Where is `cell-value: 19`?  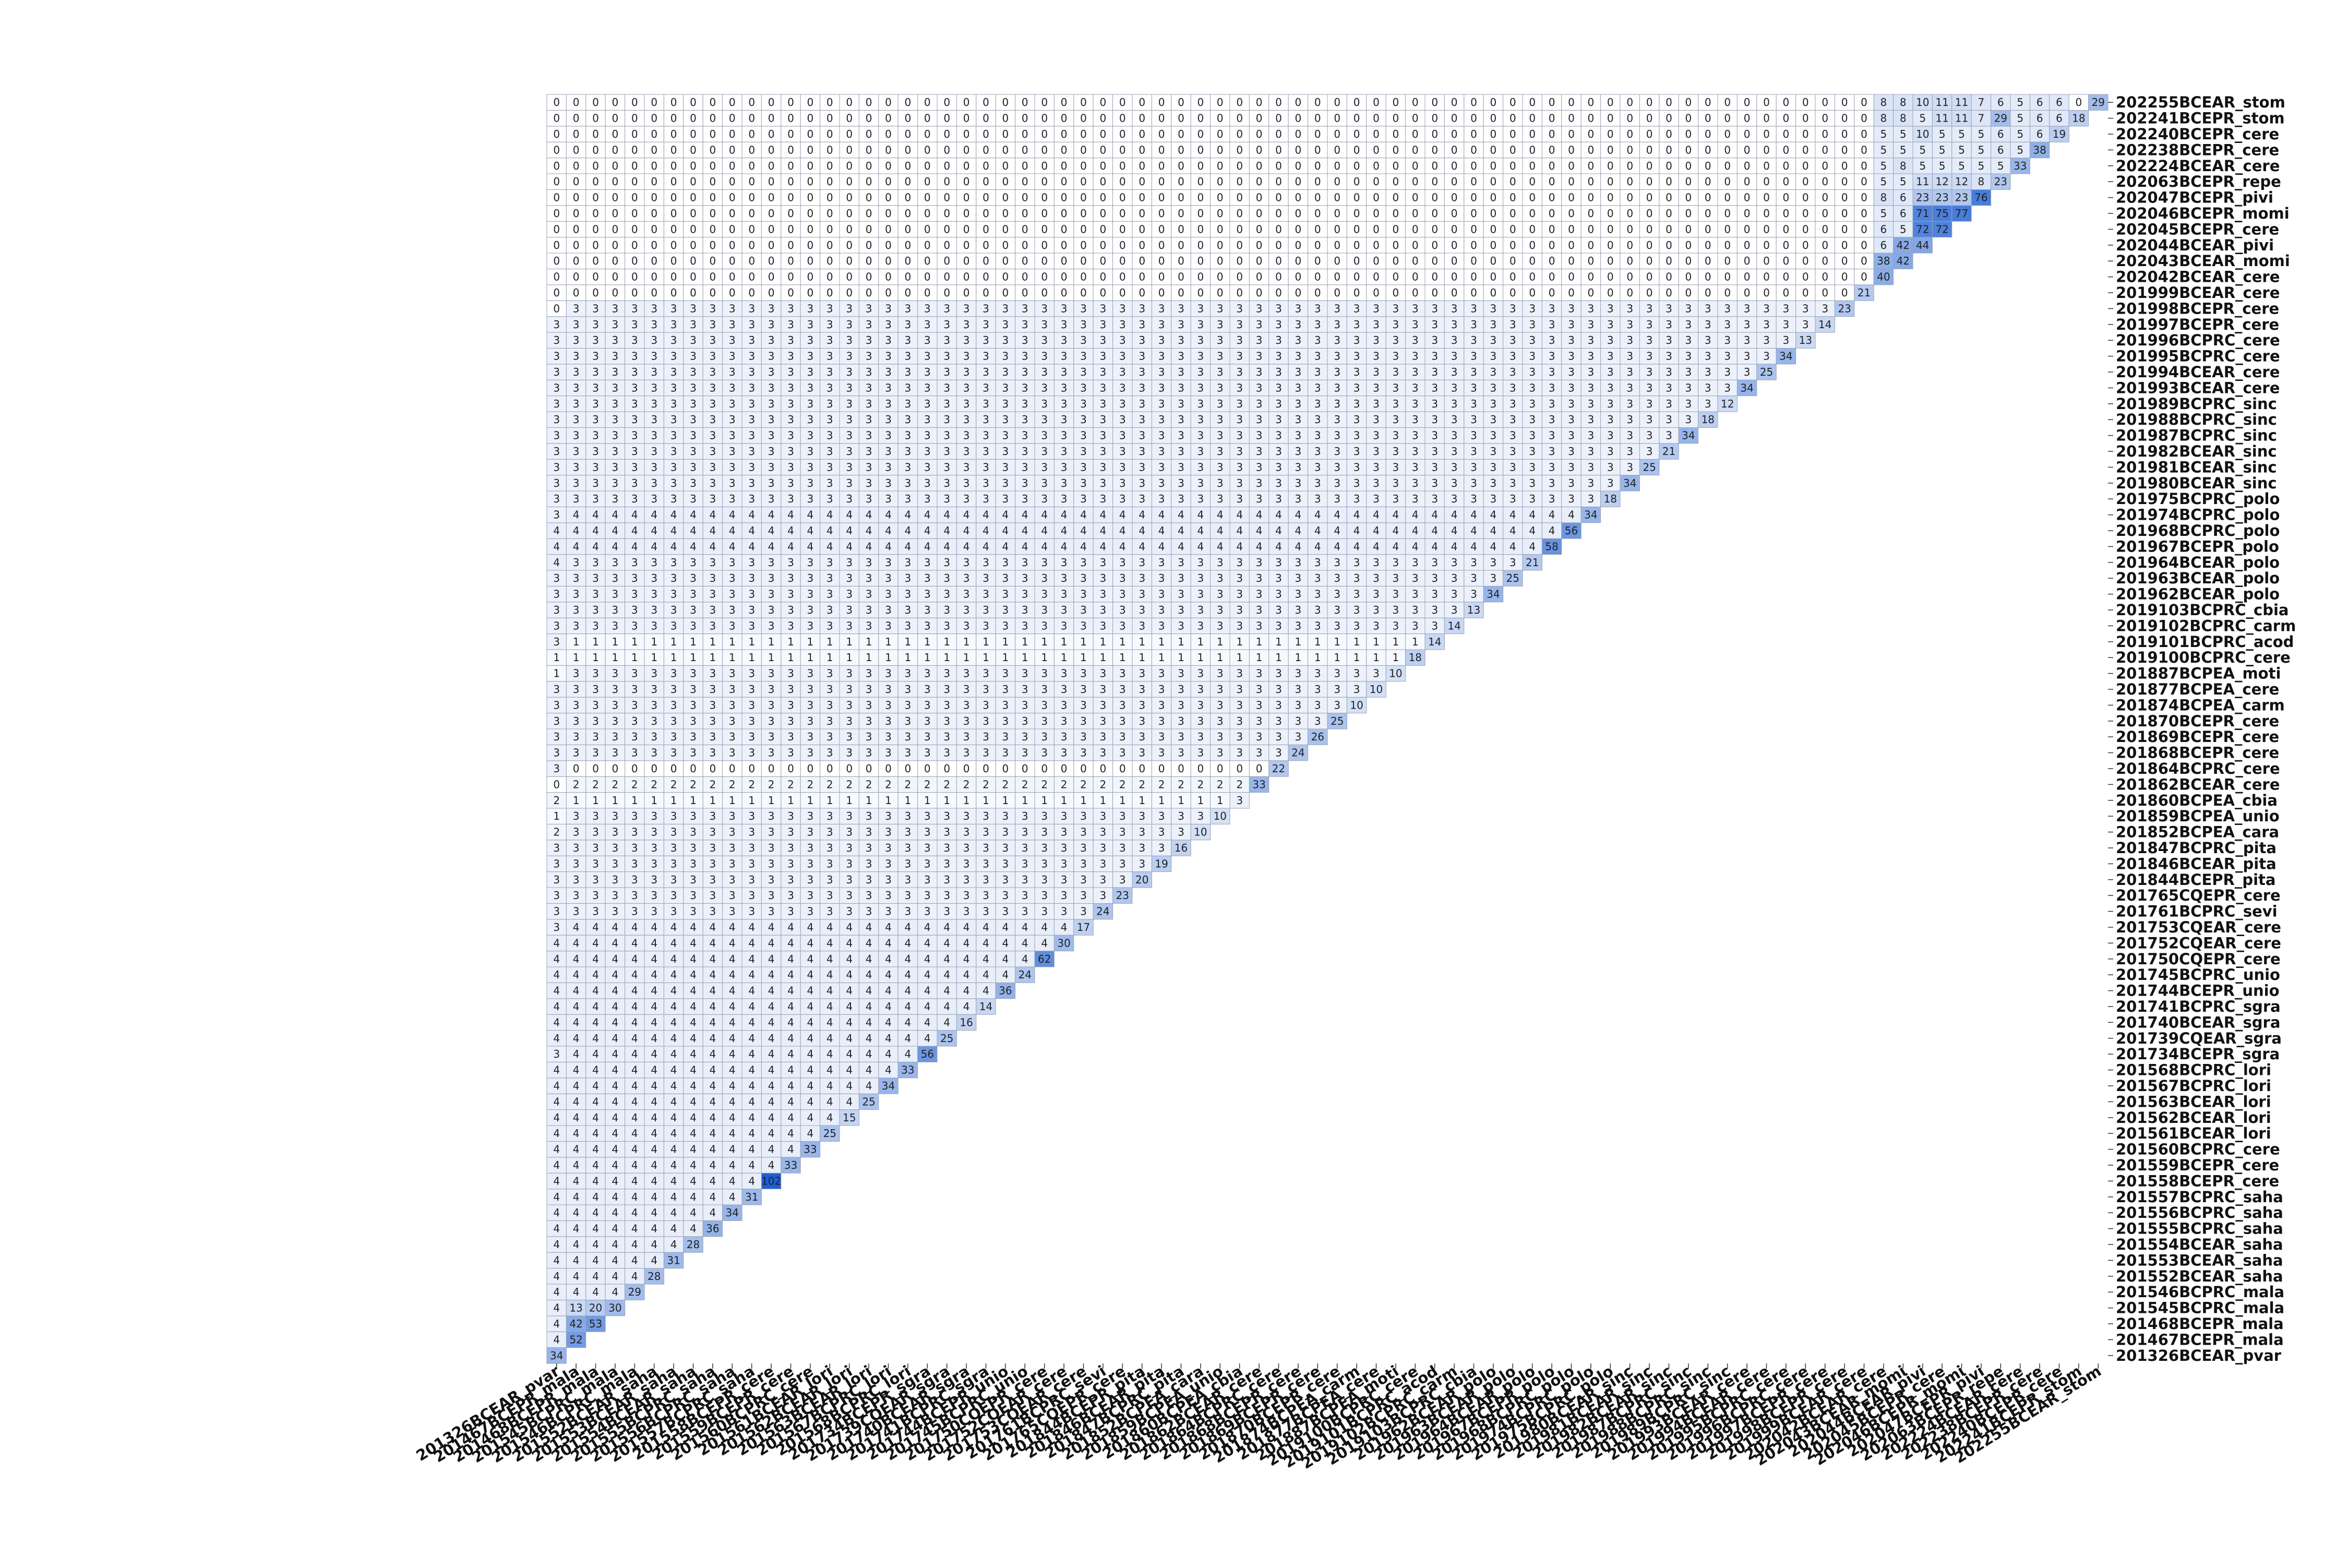
cell-value: 19 is located at coordinates (1161, 864).